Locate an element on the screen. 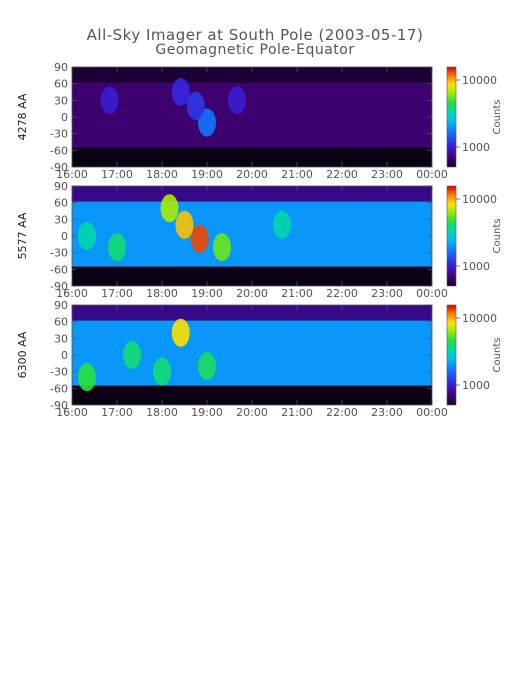  chart-subtitle: Geomagnetic Pole-Equator is located at coordinates (255, 50).